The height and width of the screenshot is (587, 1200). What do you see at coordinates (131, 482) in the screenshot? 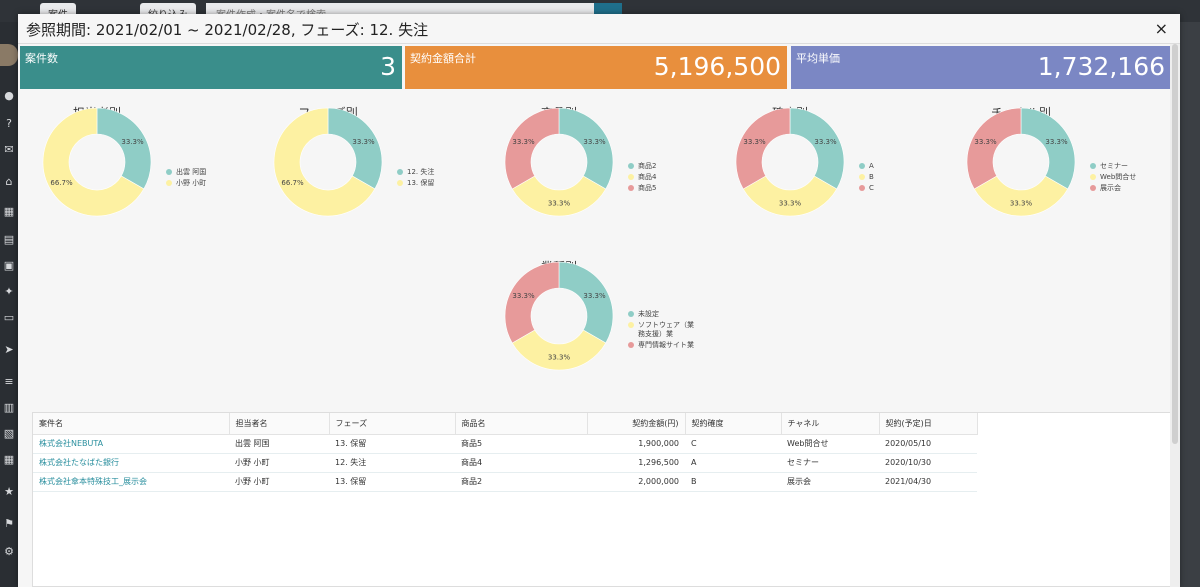
I see `deal-name-link: 株式会社傘本特殊技工_展示会` at bounding box center [131, 482].